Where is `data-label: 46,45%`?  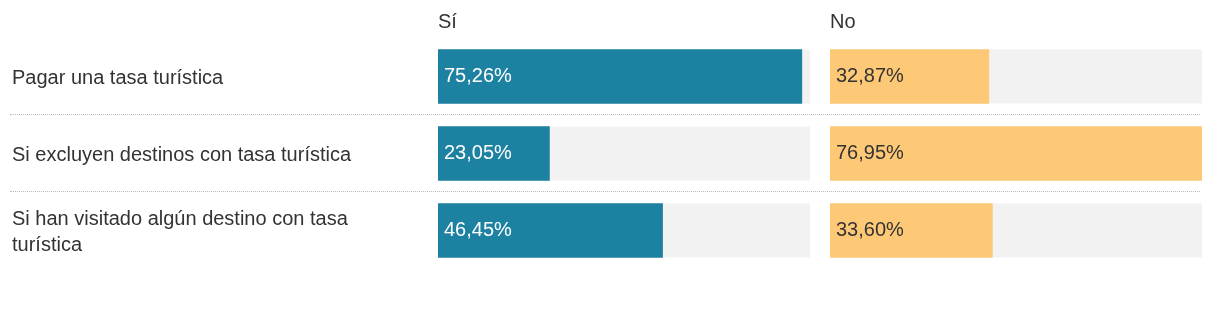
data-label: 46,45% is located at coordinates (478, 229).